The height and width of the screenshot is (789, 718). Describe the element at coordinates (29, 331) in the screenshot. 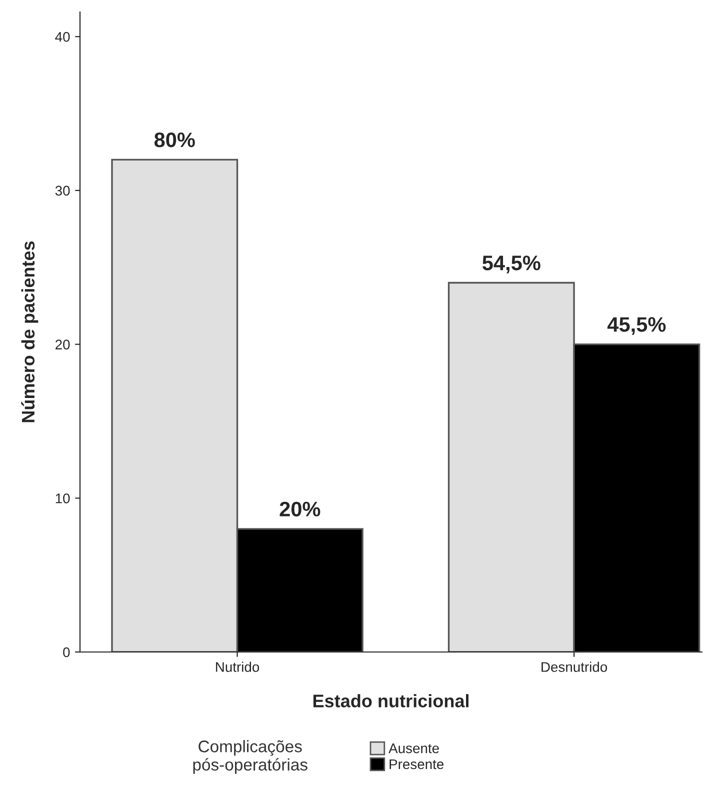

I see `y-axis-title: Número de pacientes` at that location.